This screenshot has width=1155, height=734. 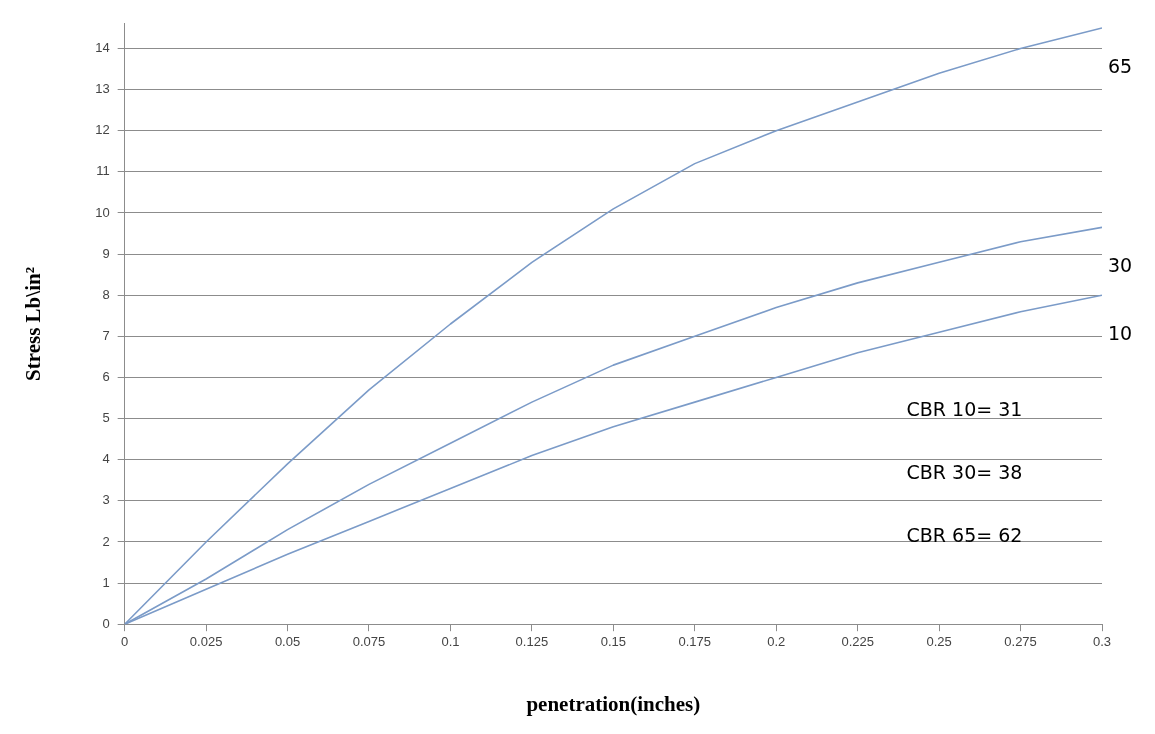 I want to click on x-tick-label: 0.075, so click(x=369, y=641).